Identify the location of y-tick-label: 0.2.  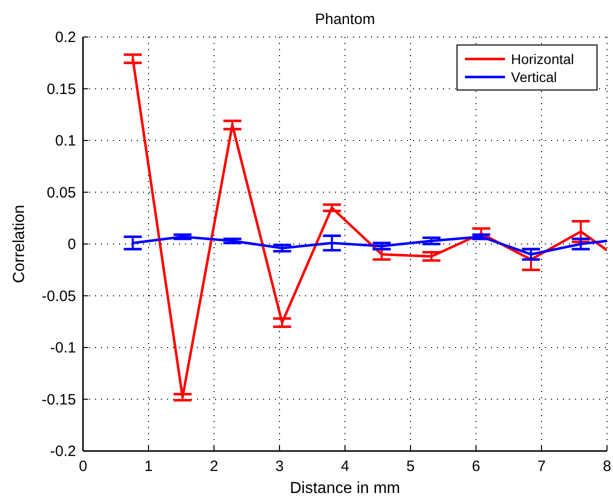
(65, 37).